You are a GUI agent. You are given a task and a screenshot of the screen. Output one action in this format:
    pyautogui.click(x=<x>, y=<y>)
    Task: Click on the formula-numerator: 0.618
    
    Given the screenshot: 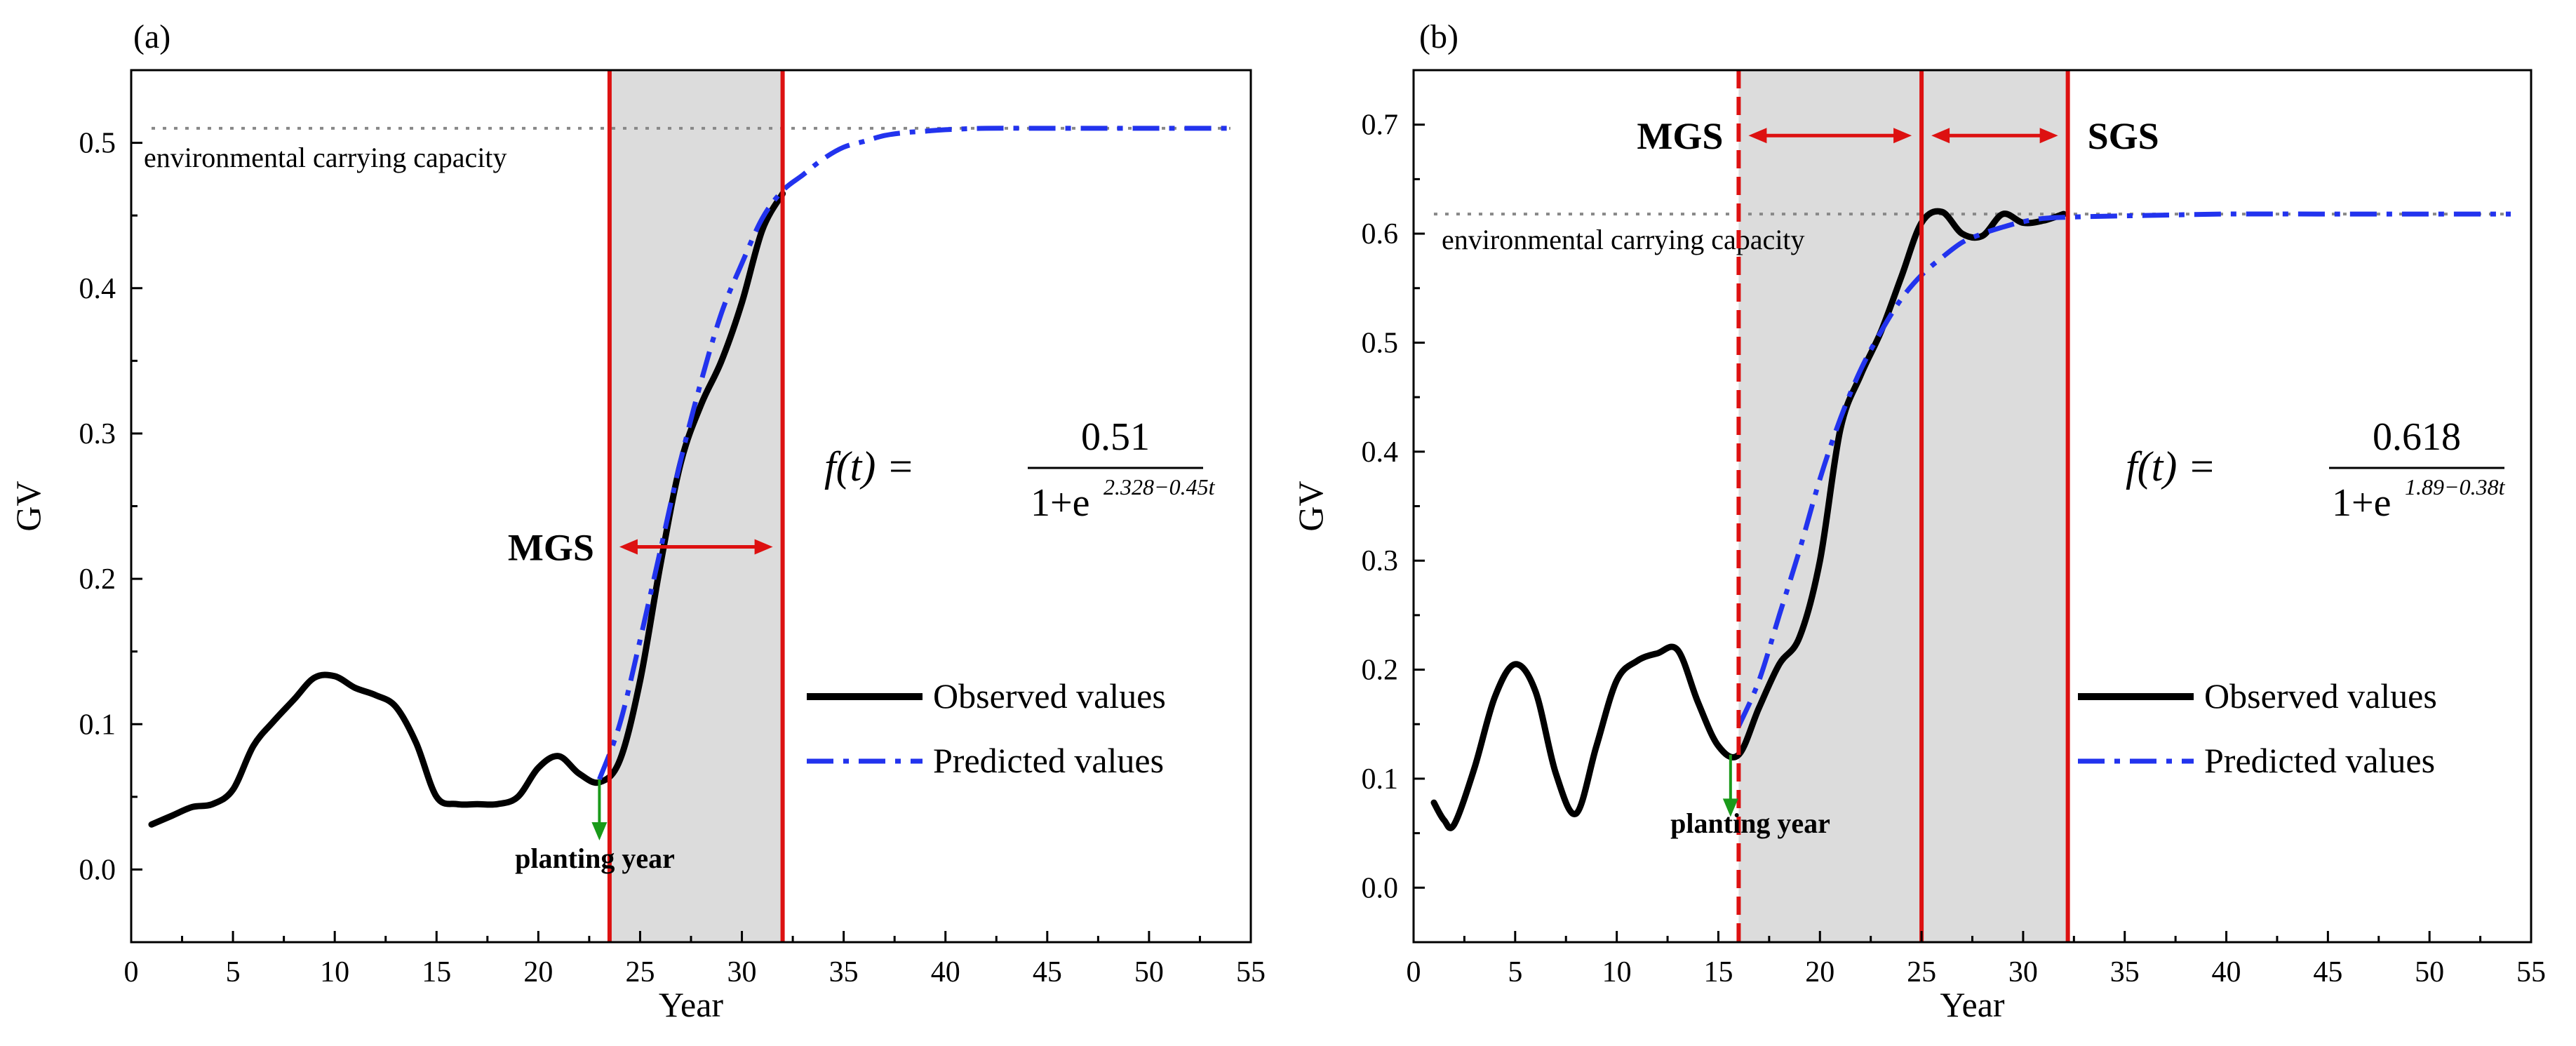 What is the action you would take?
    pyautogui.click(x=2417, y=437)
    